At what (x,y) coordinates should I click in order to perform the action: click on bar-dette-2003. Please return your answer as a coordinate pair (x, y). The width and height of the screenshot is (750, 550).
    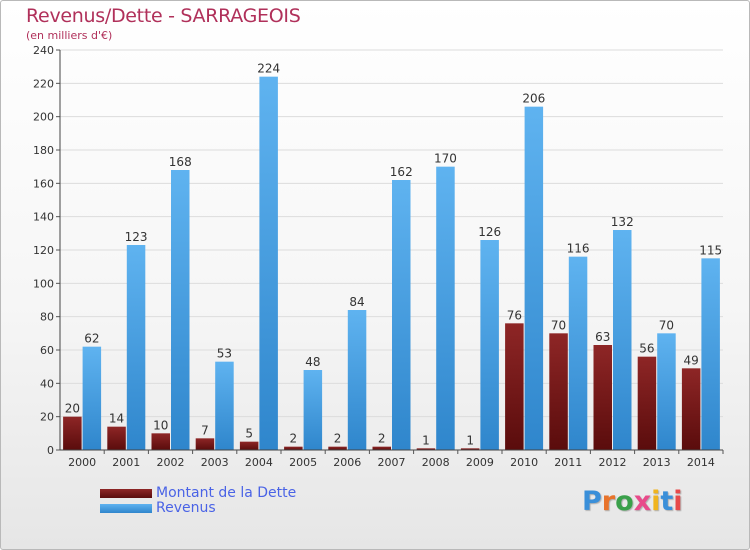
    Looking at the image, I should click on (205, 444).